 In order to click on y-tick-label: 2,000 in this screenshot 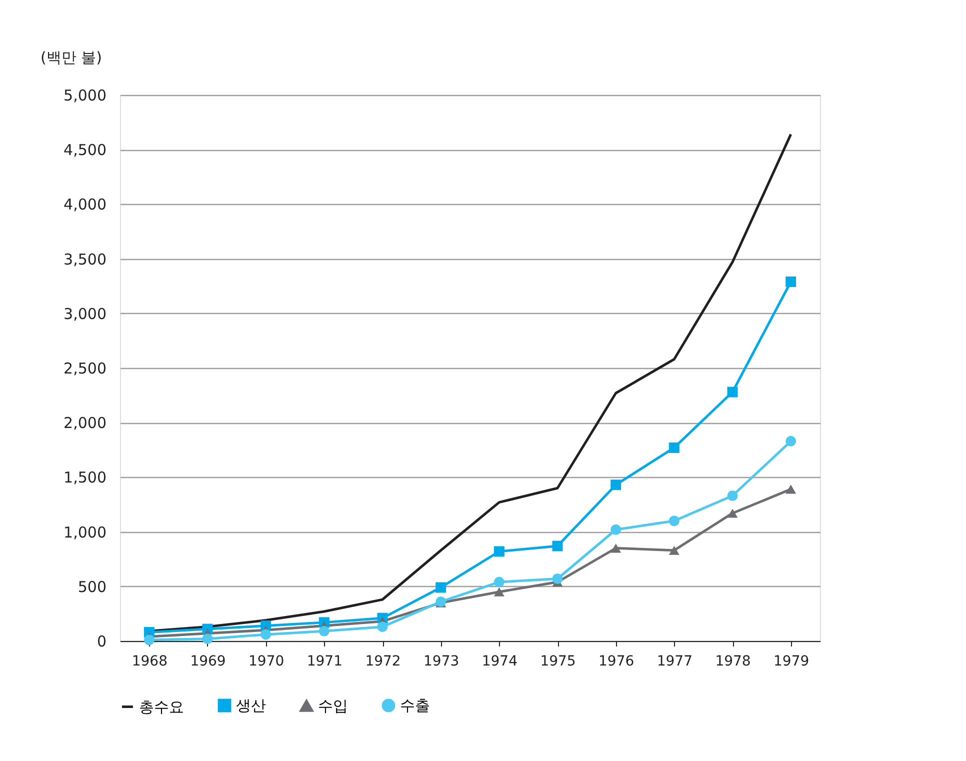, I will do `click(85, 423)`.